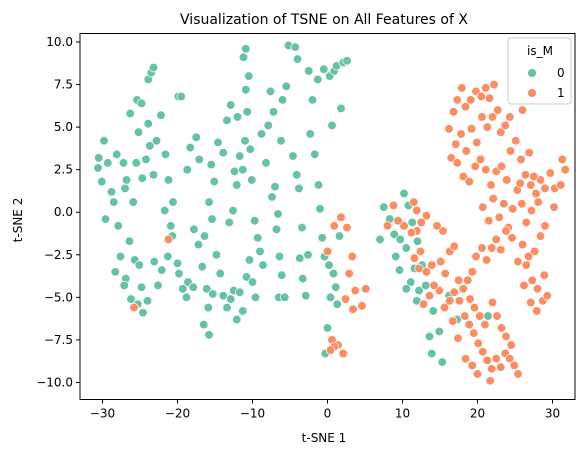 The image size is (587, 459). I want to click on y-tick-label: −7.5, so click(58, 340).